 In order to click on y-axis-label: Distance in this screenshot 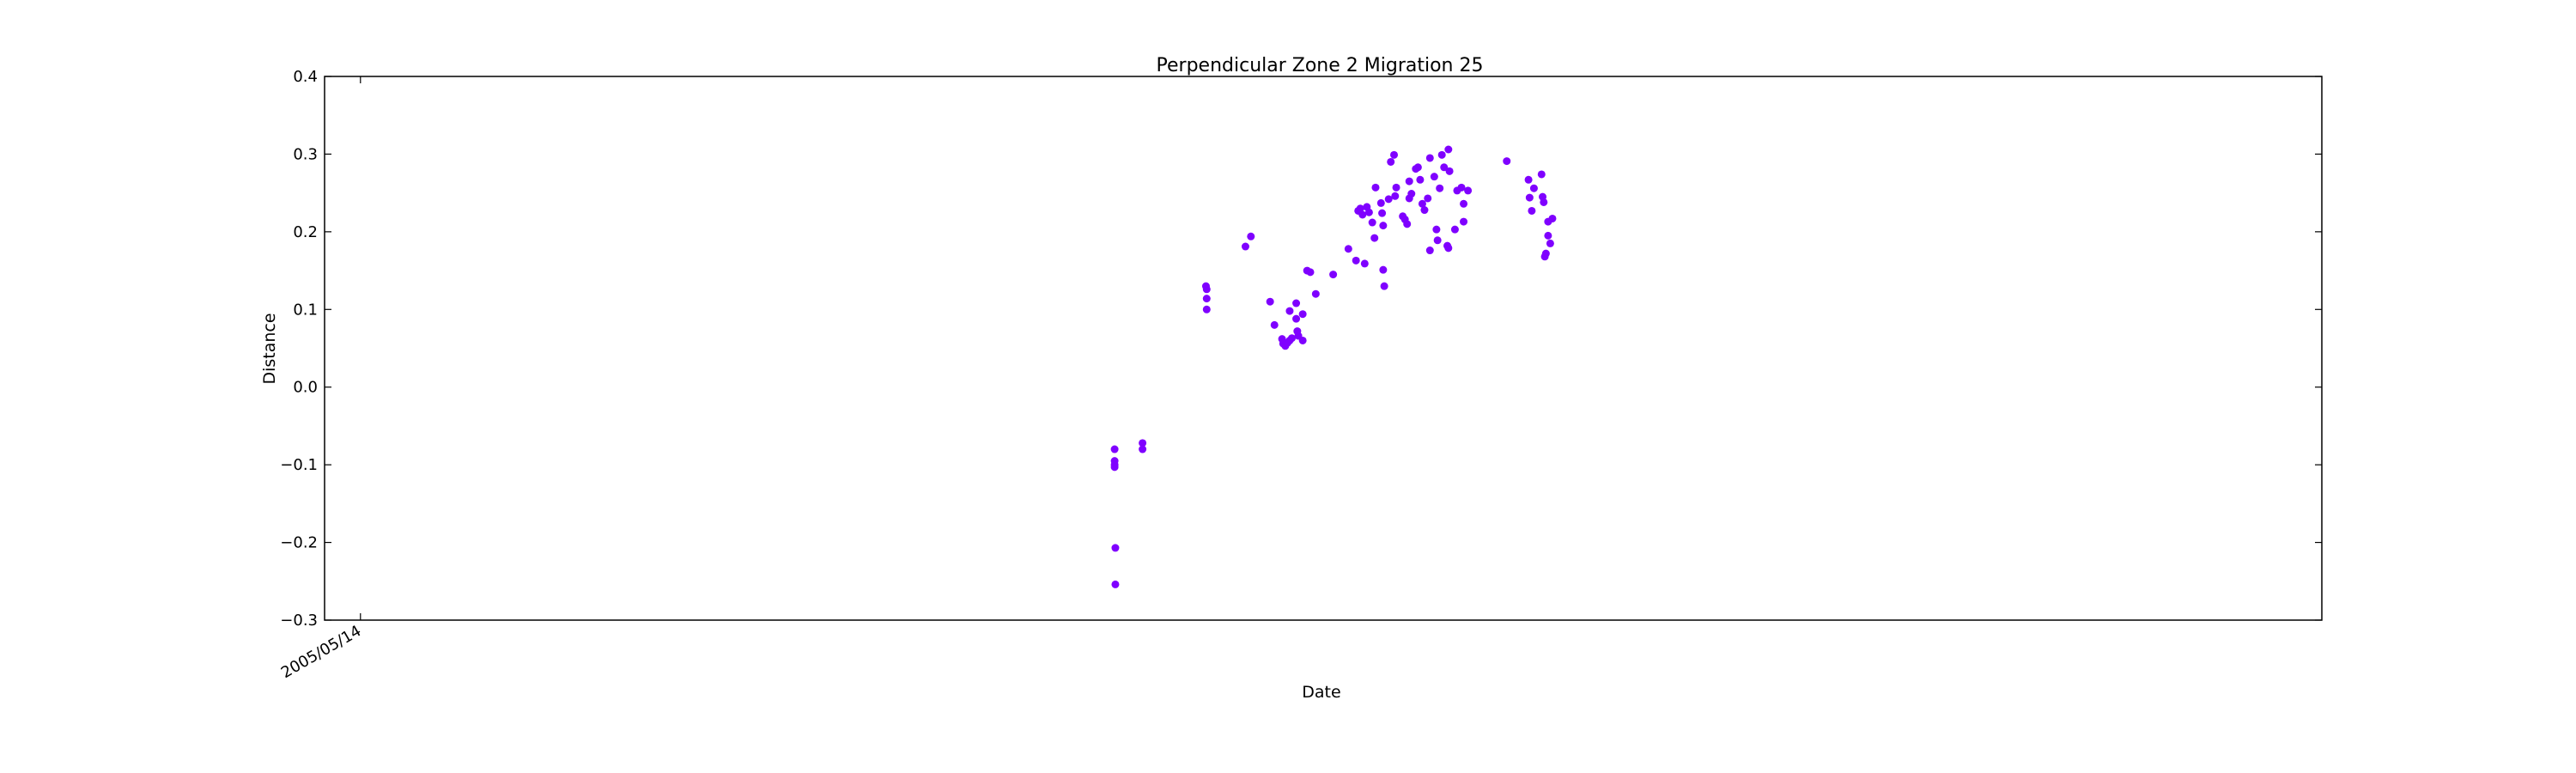, I will do `click(269, 348)`.